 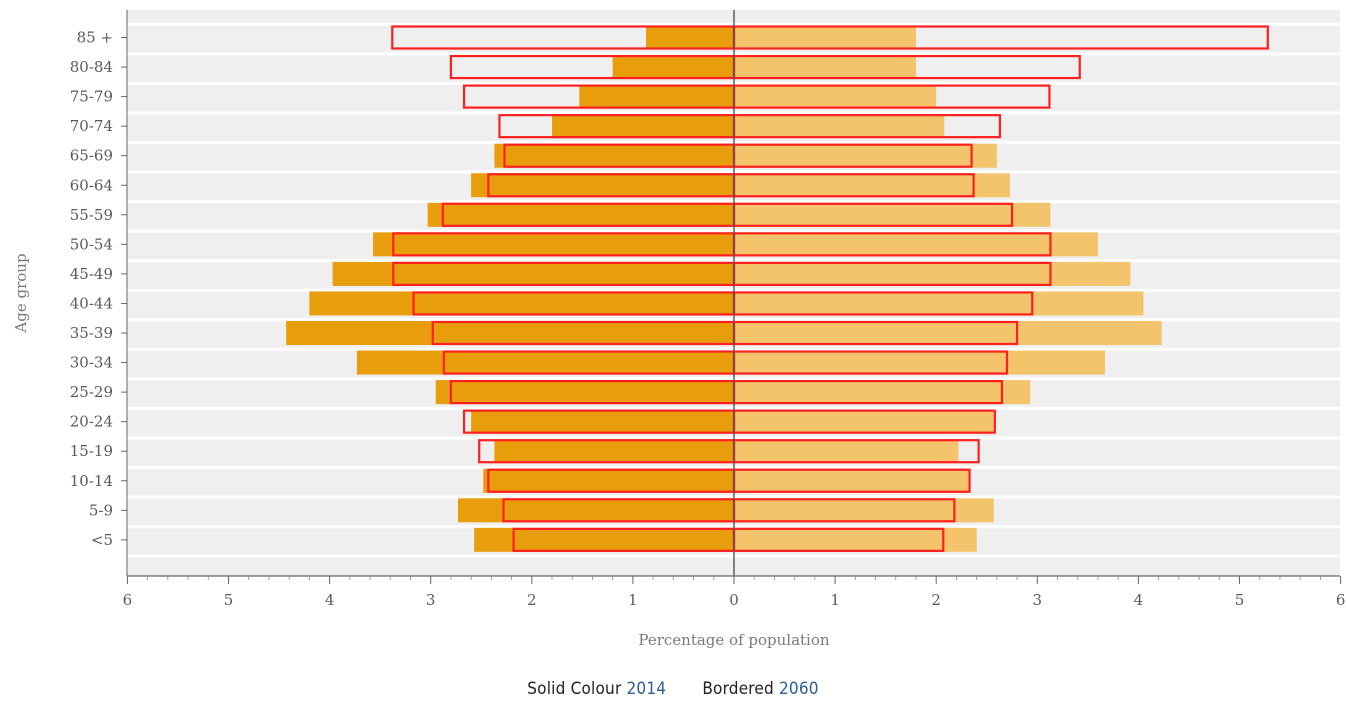 I want to click on y-tick-label: 70-74, so click(x=91, y=126).